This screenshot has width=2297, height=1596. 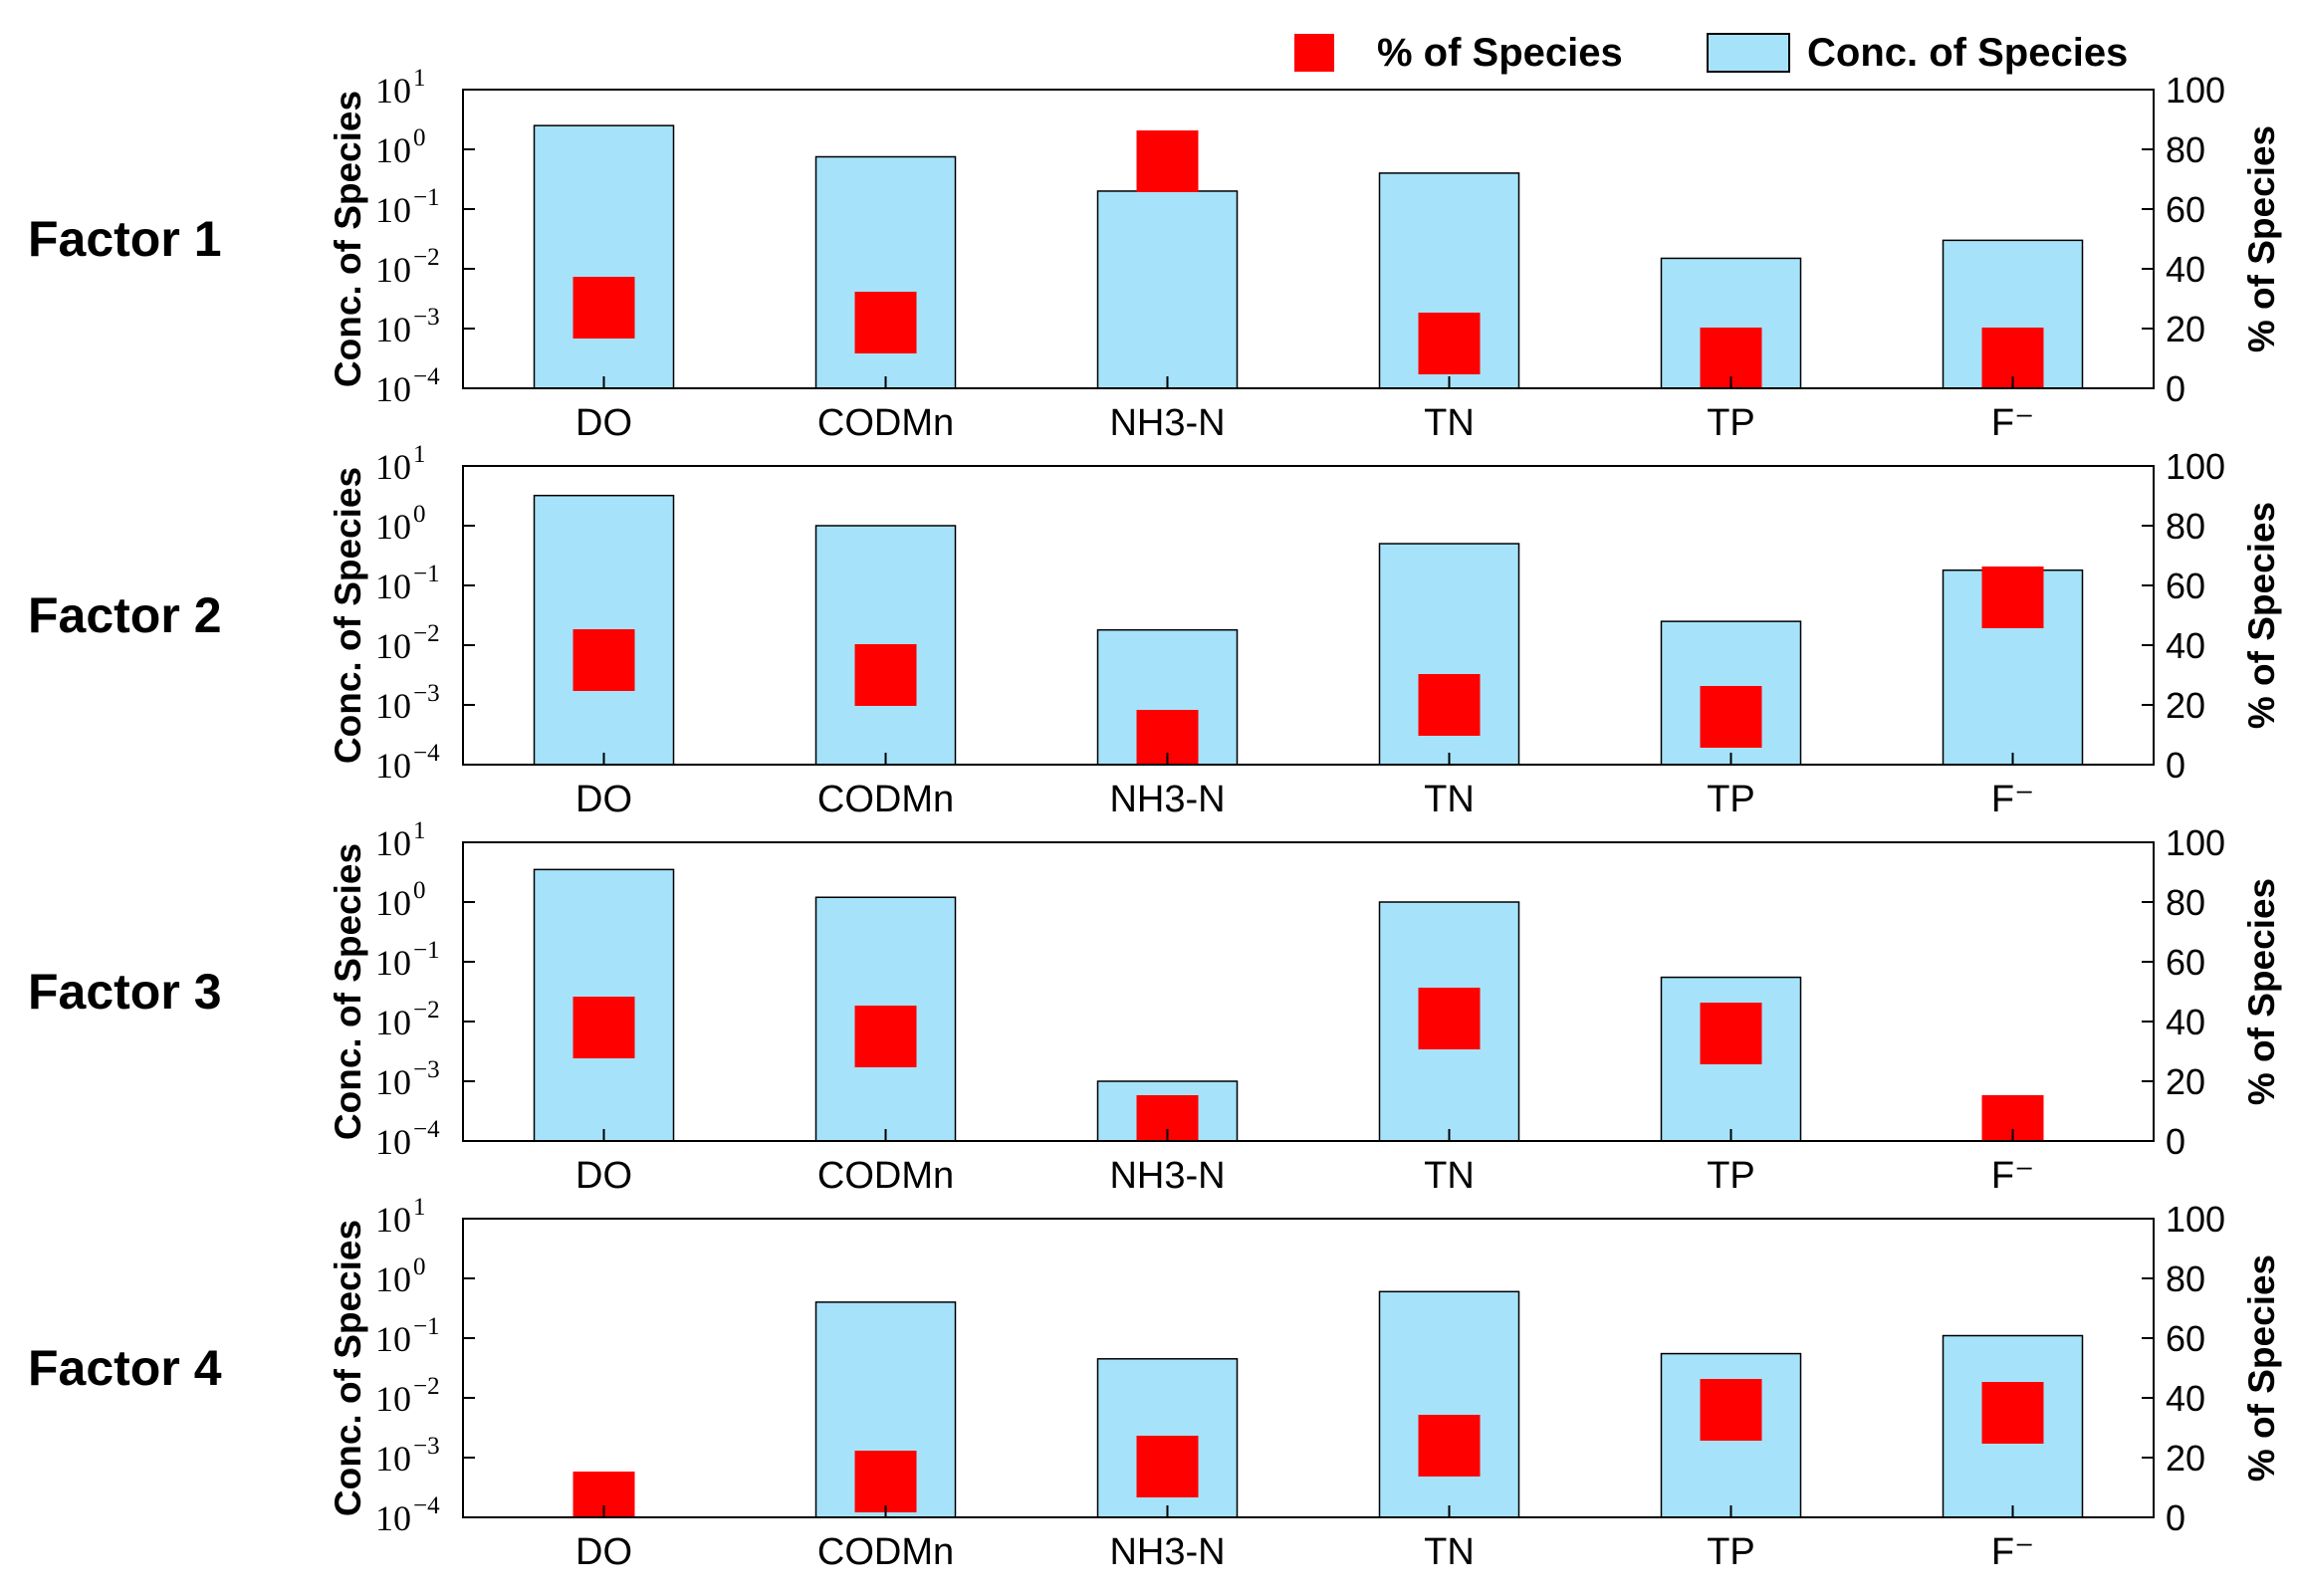 I want to click on factor-label: Factor 4, so click(x=125, y=1368).